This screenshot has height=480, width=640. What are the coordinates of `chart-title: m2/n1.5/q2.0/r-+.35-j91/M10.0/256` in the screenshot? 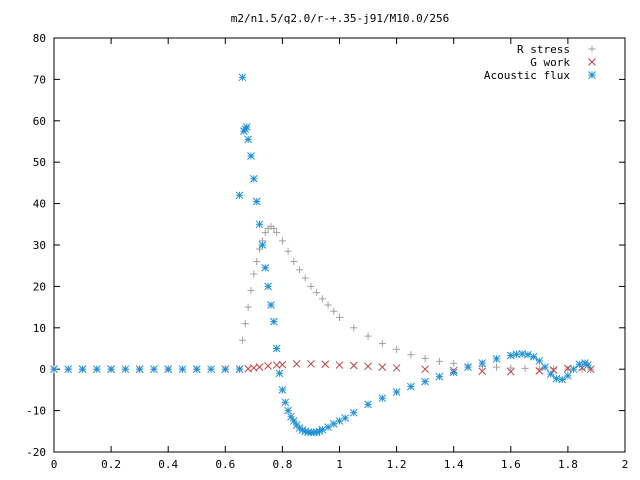 It's located at (340, 18).